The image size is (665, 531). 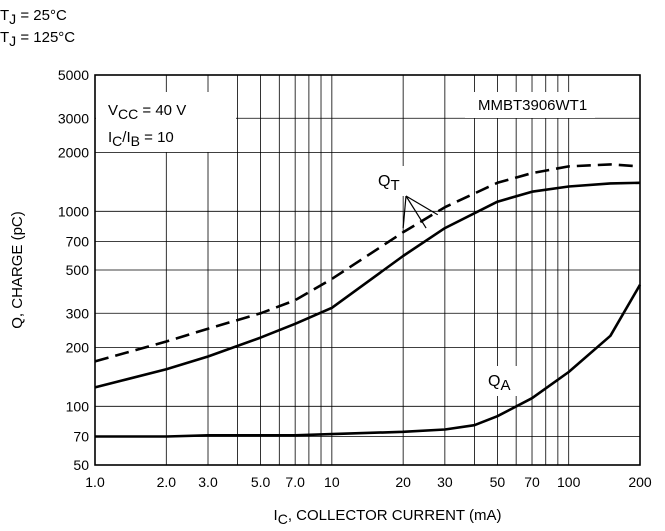 What do you see at coordinates (78, 313) in the screenshot?
I see `y-tick-label: 300` at bounding box center [78, 313].